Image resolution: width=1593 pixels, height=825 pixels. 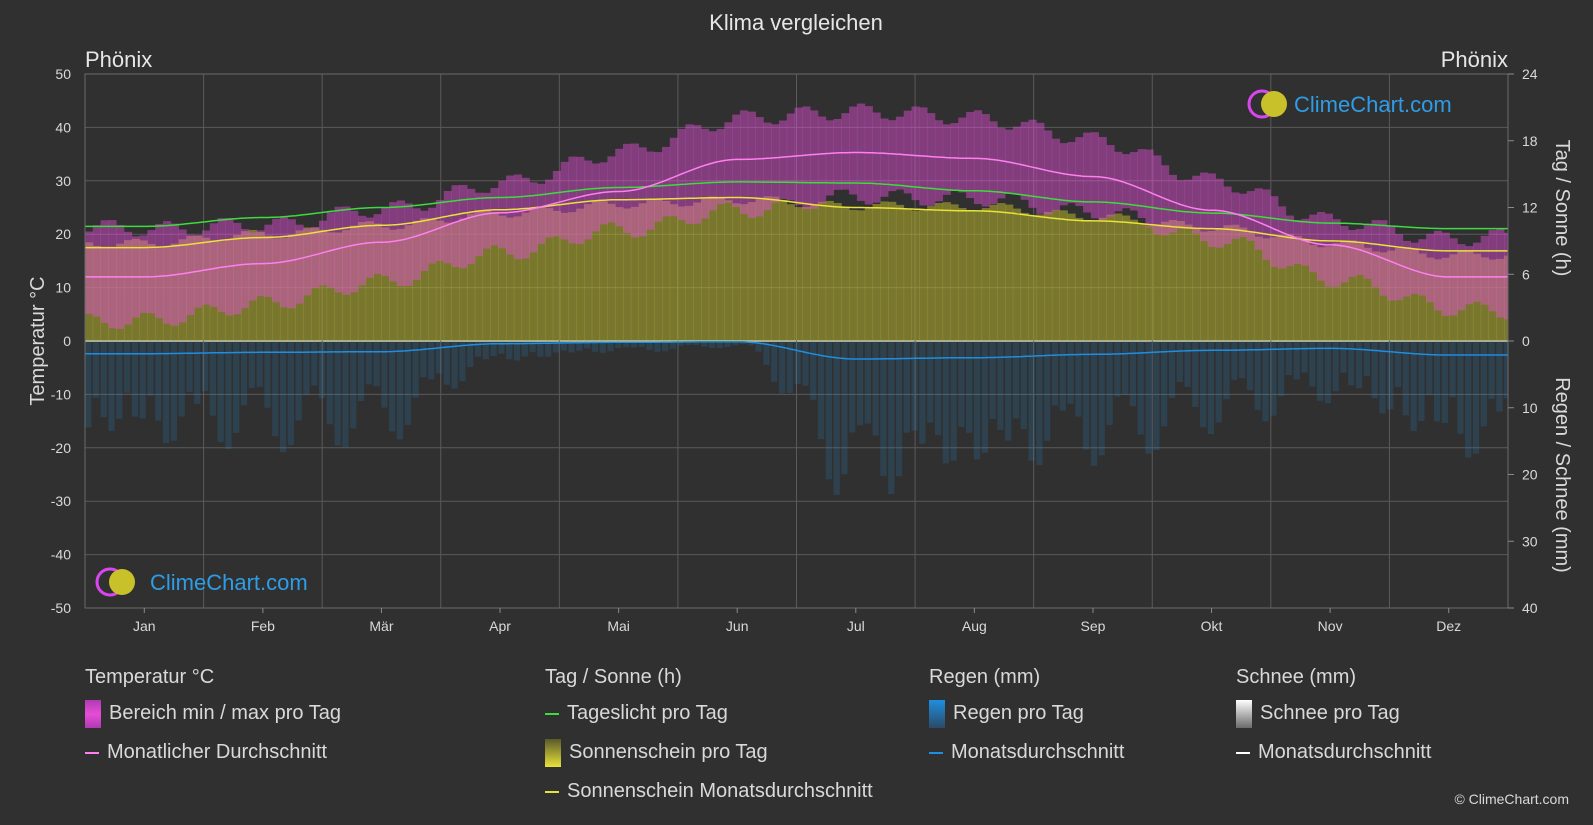 What do you see at coordinates (150, 677) in the screenshot?
I see `legend-temperature-header: Temperatur °C` at bounding box center [150, 677].